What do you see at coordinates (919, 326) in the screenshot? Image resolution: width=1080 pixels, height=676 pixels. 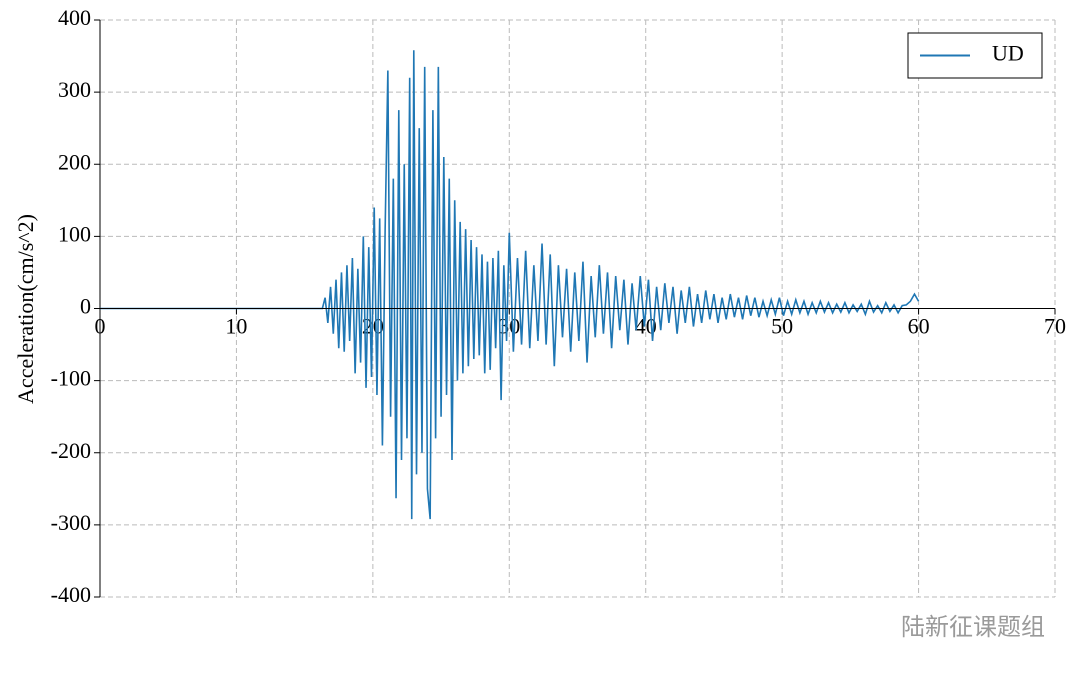 I see `x-tick-label: 60` at bounding box center [919, 326].